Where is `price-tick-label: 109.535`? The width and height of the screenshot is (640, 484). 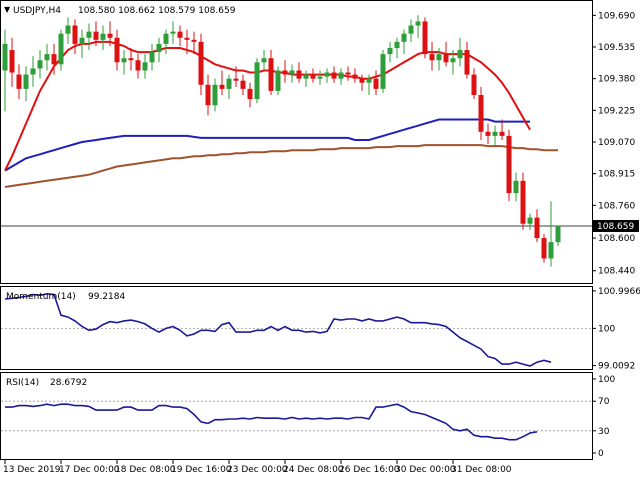
price-tick-label: 109.535 is located at coordinates (616, 48).